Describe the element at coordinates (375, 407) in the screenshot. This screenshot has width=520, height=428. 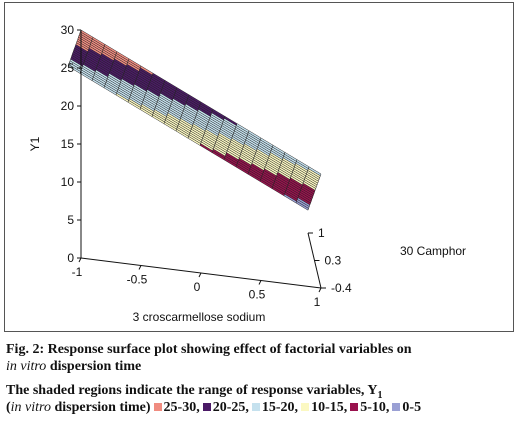
I see `legend-label: 5-10,` at that location.